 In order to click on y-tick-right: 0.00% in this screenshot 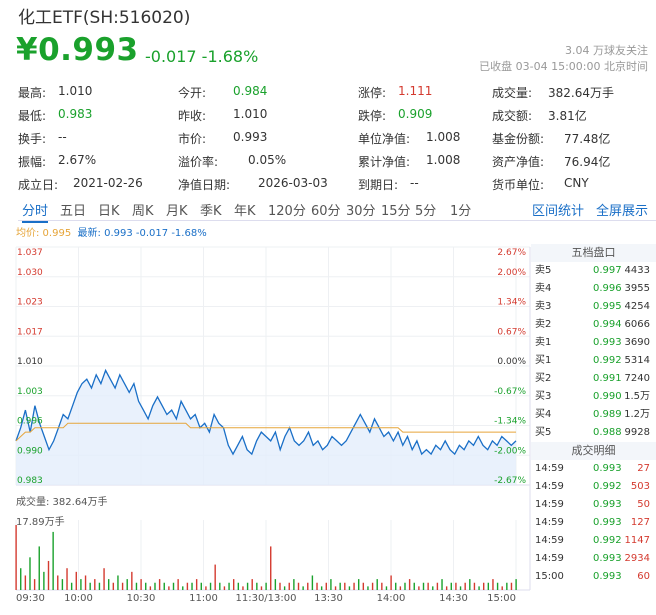, I will do `click(511, 362)`.